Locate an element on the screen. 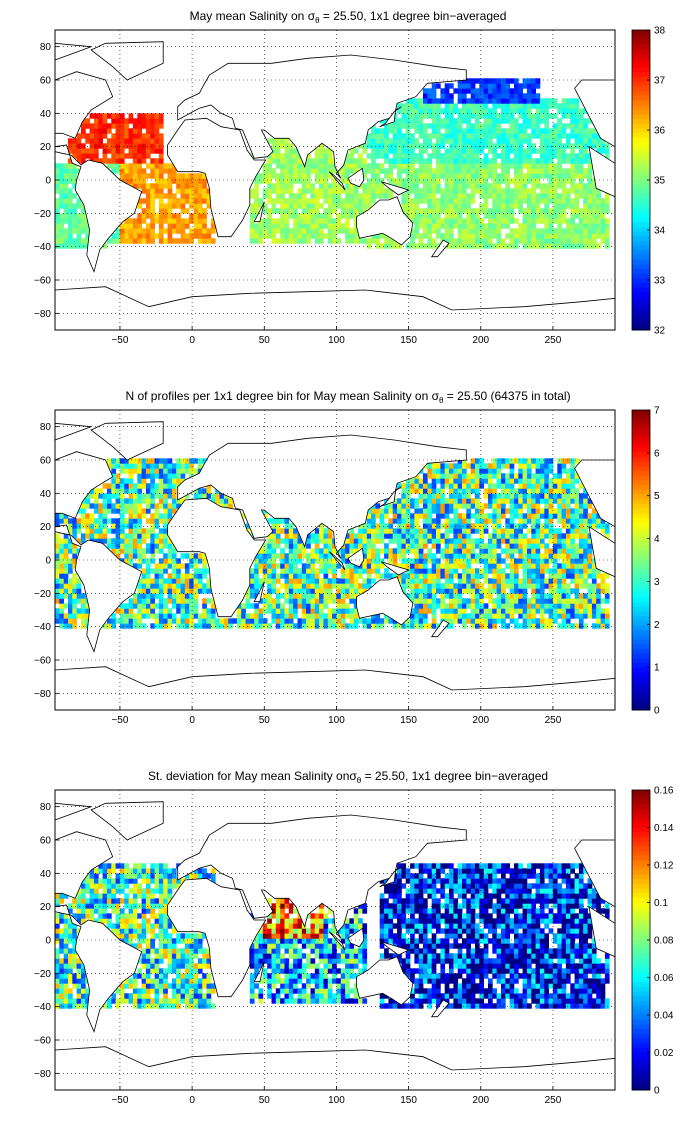  y-tick-label: −20 is located at coordinates (42, 214).